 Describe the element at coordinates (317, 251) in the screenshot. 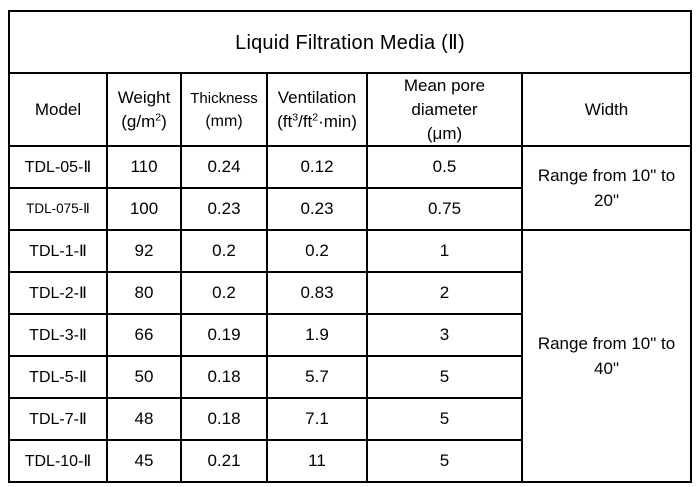

I see `ventilation-cell: 0.2` at that location.